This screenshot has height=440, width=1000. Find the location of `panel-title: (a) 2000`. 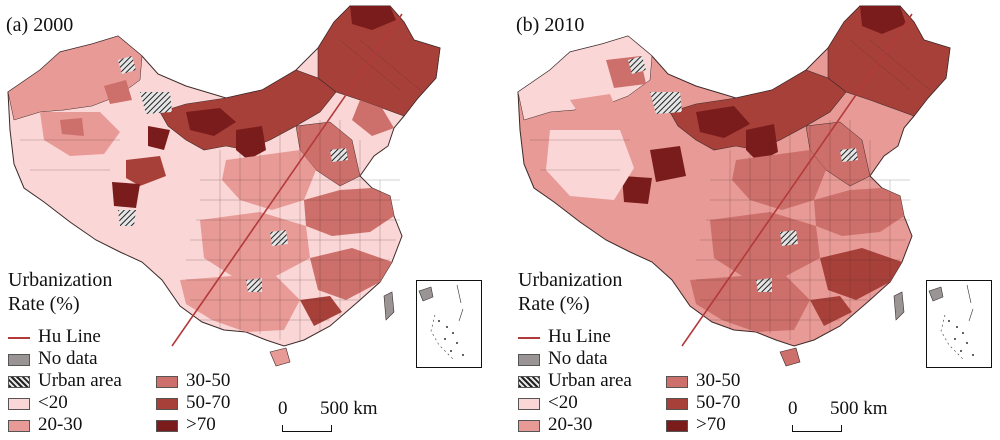

panel-title: (a) 2000 is located at coordinates (40, 25).